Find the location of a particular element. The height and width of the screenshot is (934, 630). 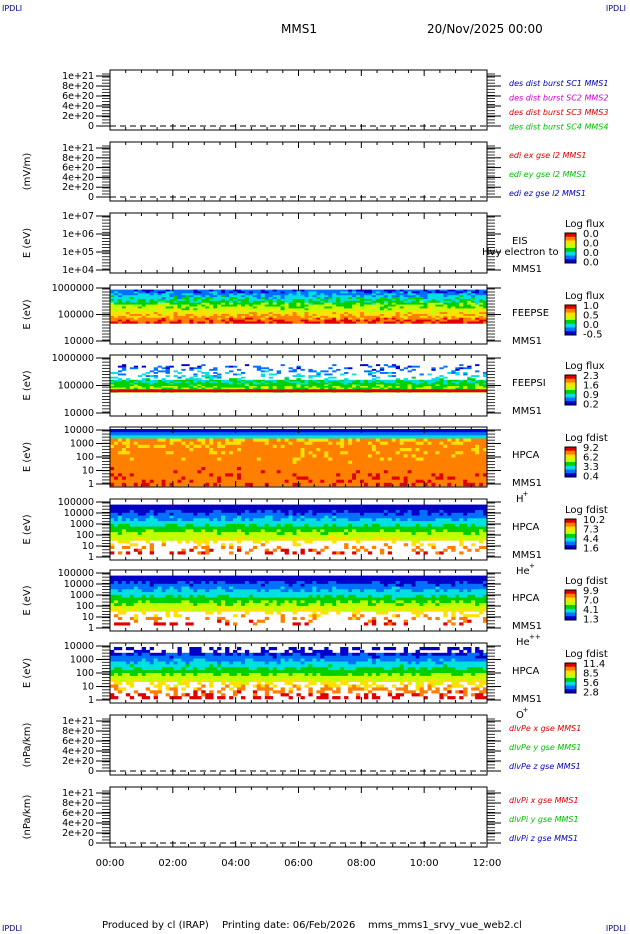

colorbar-swatch is located at coordinates (570, 257).